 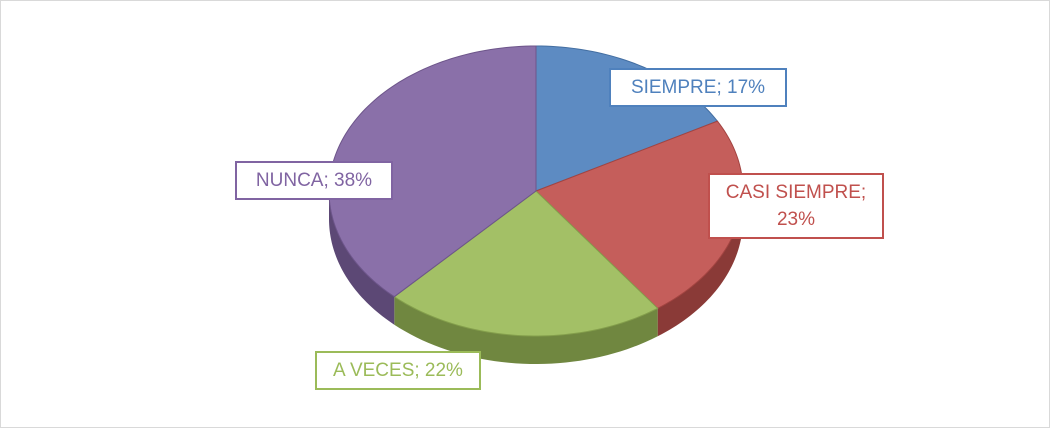 What do you see at coordinates (698, 87) in the screenshot?
I see `data-label: SIEMPRE; 17%` at bounding box center [698, 87].